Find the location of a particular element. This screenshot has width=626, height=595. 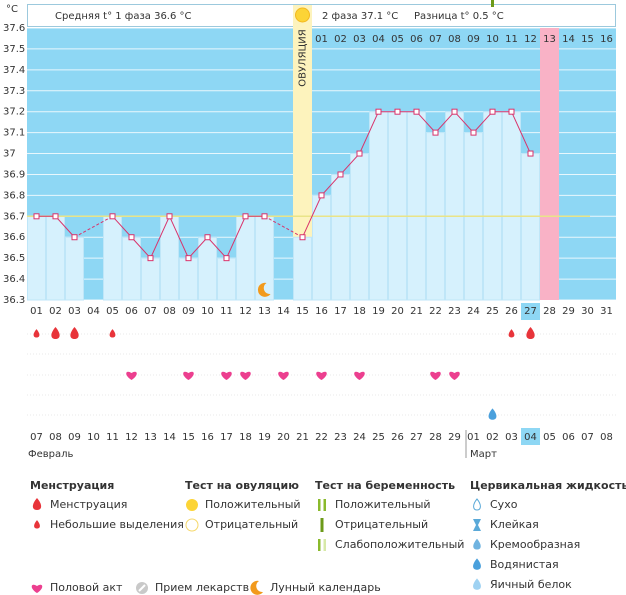

gap-connector is located at coordinates (283, 226).